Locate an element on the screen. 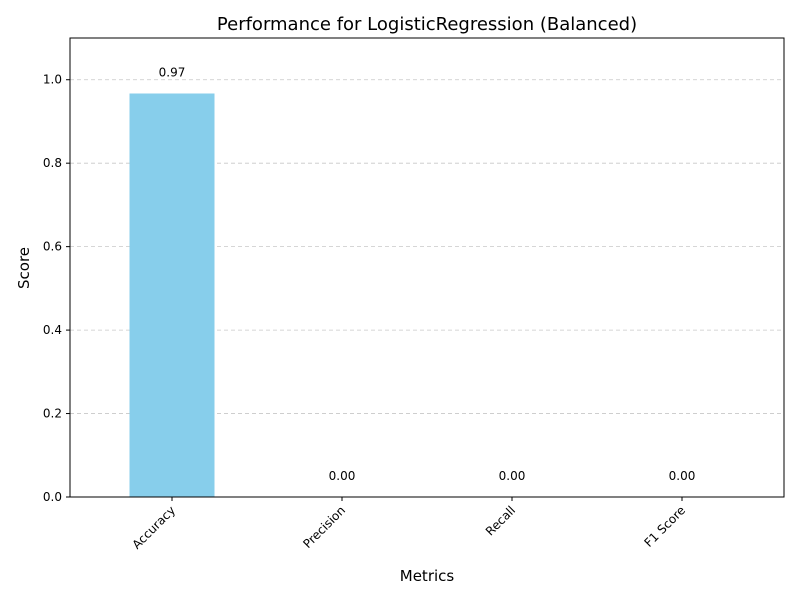 The height and width of the screenshot is (600, 800). y-tick-label: 1.0 is located at coordinates (52, 80).